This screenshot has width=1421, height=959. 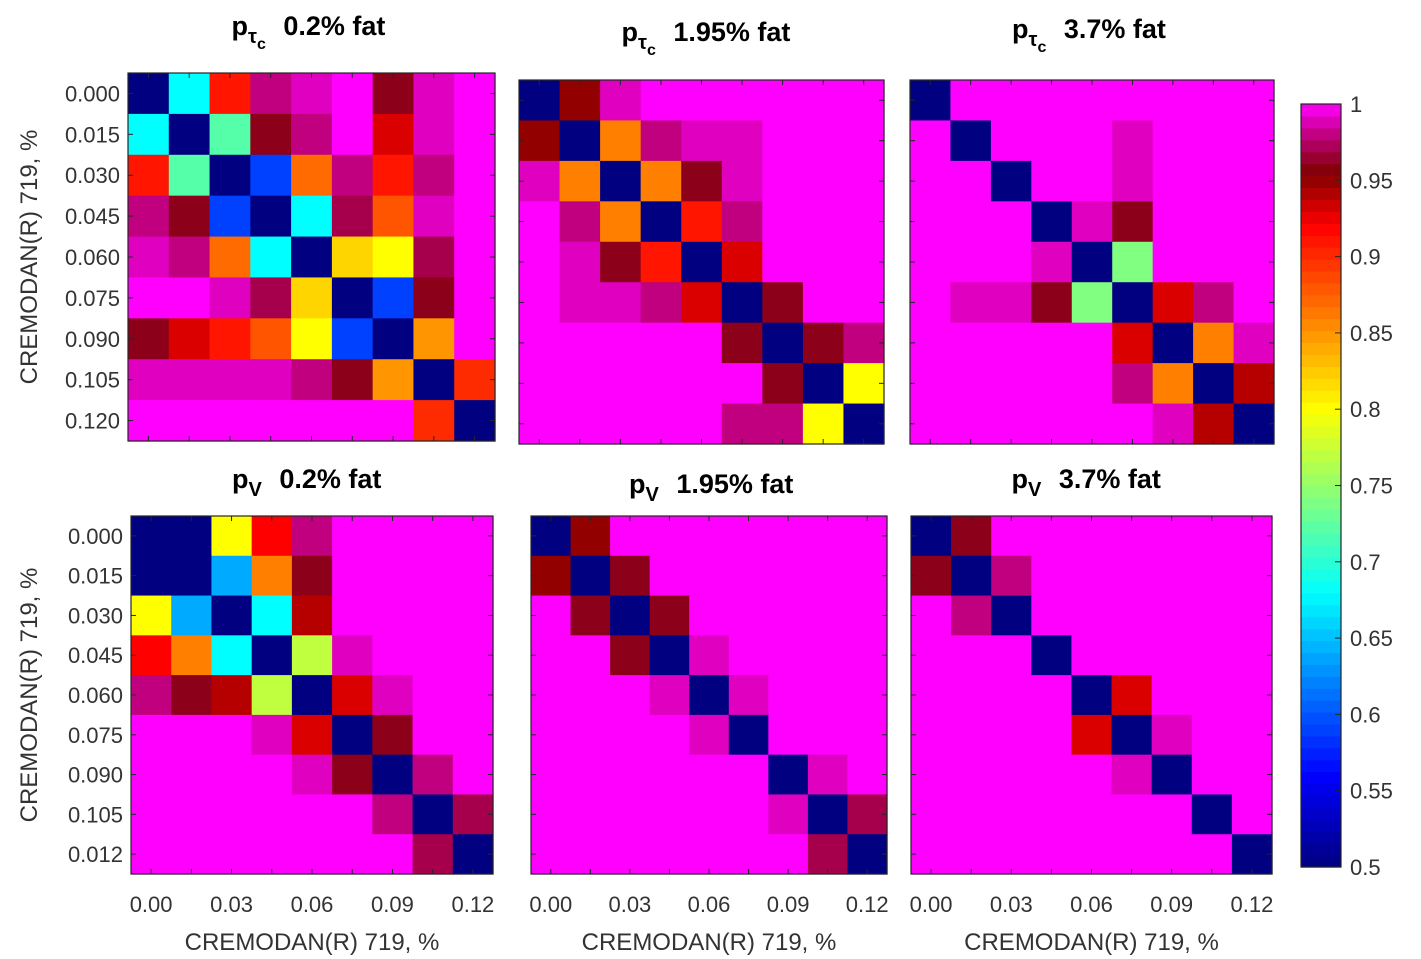 I want to click on y-tick-label: 0.090, so click(x=95, y=775).